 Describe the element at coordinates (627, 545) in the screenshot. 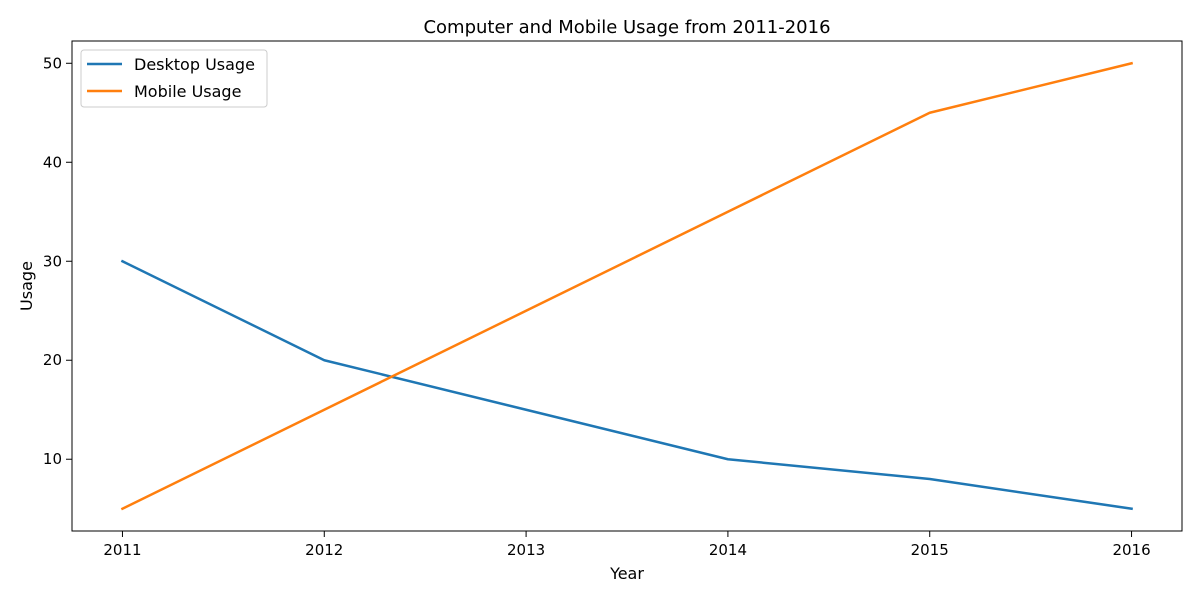

I see `x-axis-ticks: 2011 2012 2013 2014 2015 2016` at that location.